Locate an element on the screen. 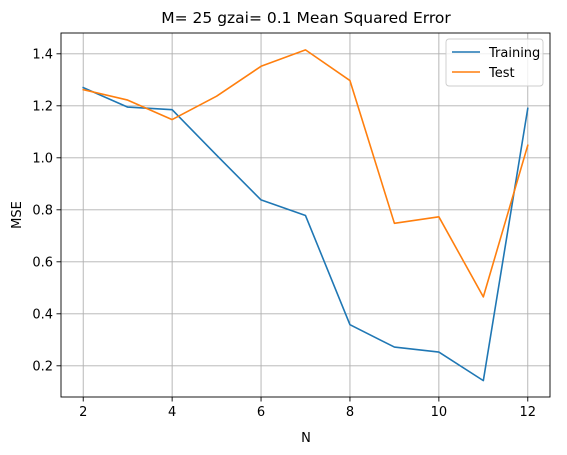  y-tick-label: 1.4 is located at coordinates (42, 54).